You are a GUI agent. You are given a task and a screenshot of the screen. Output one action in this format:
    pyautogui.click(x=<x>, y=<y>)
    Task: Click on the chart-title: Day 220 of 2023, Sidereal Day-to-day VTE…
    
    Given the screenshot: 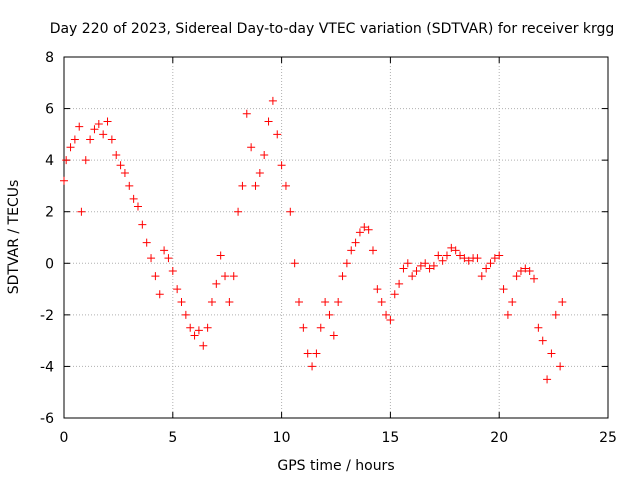 What is the action you would take?
    pyautogui.click(x=332, y=29)
    